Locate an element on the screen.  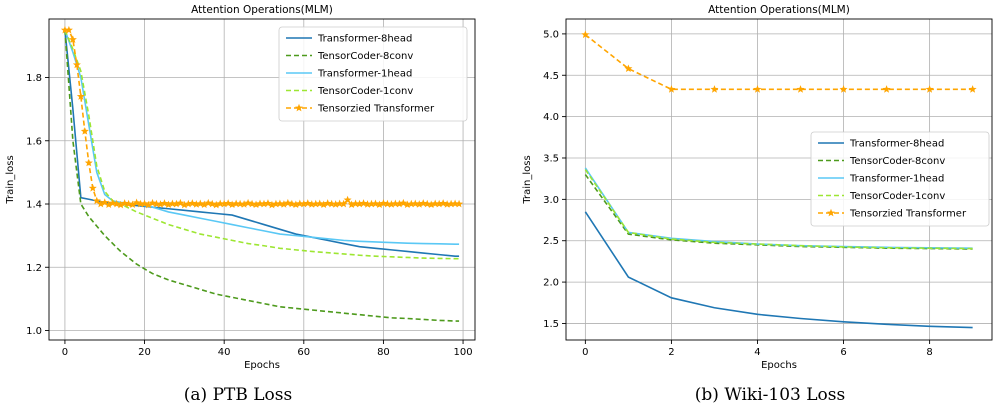
y-tick-label: 5.0 is located at coordinates (551, 34).